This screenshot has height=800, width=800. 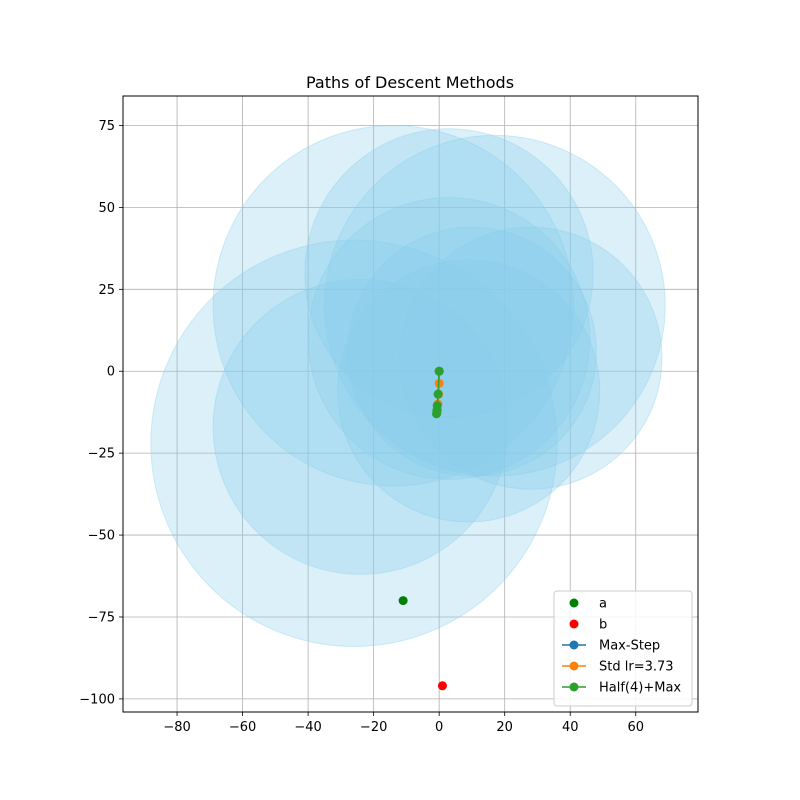 I want to click on y-tick-label: −50, so click(x=101, y=536).